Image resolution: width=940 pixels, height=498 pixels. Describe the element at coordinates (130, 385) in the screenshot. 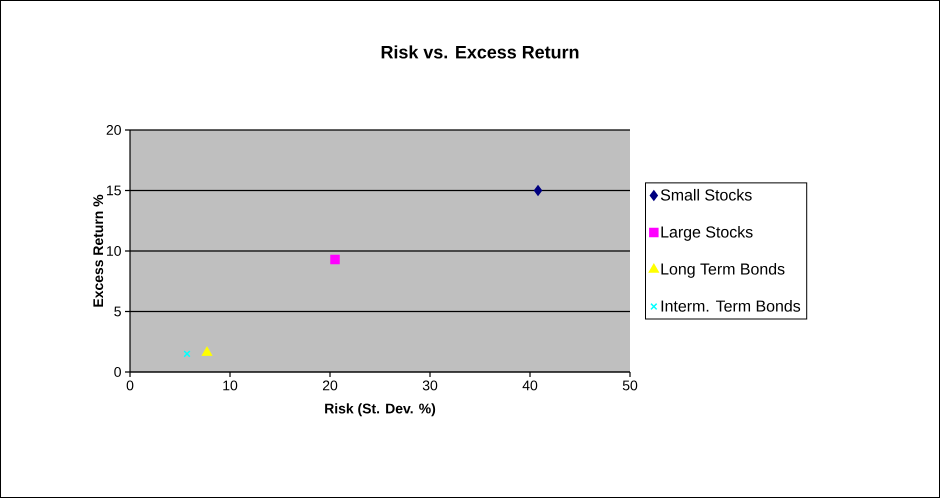

I see `x-tick-label: 0` at that location.